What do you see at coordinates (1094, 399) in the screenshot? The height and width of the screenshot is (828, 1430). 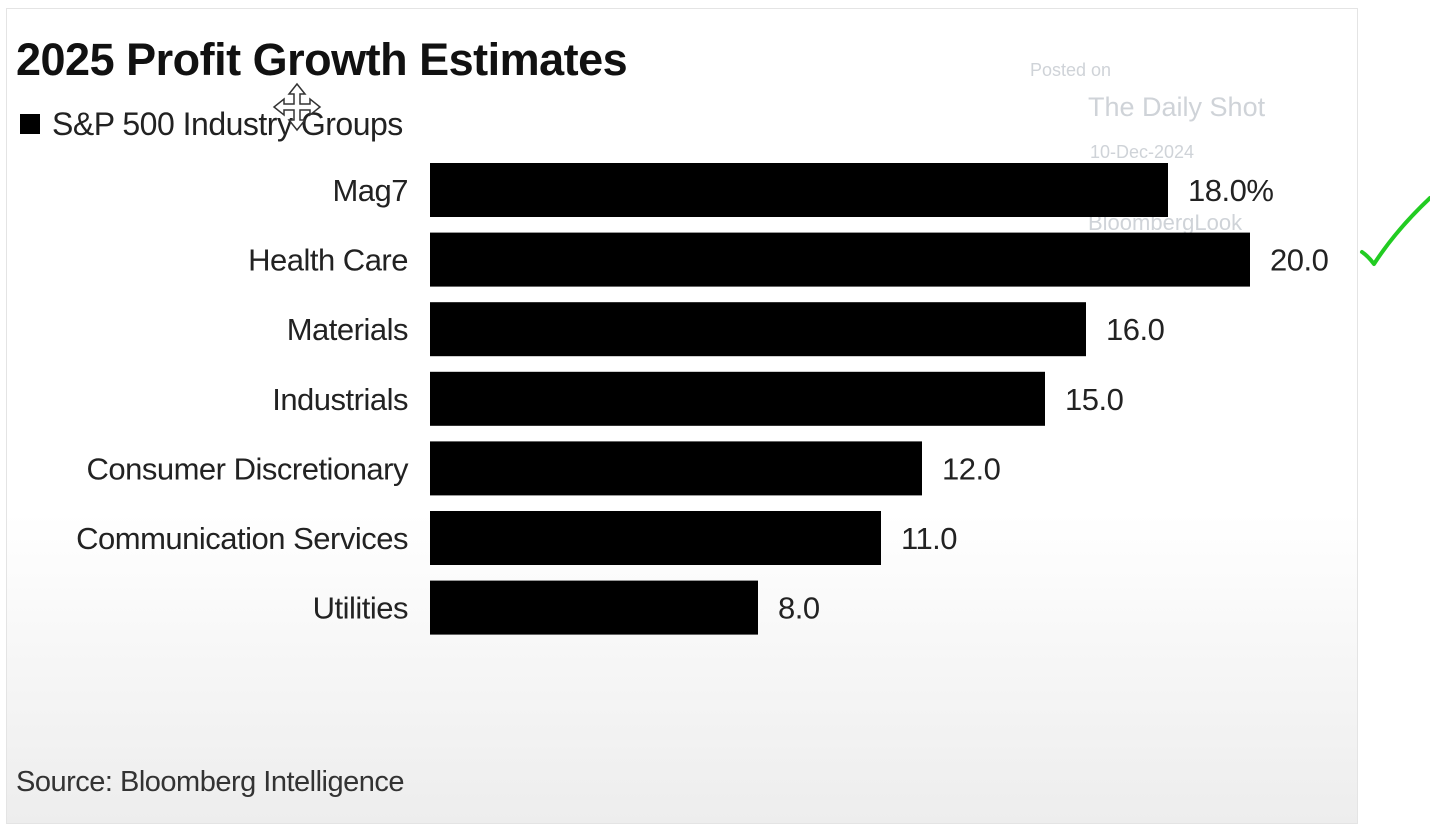 I see `value-label: 15.0` at bounding box center [1094, 399].